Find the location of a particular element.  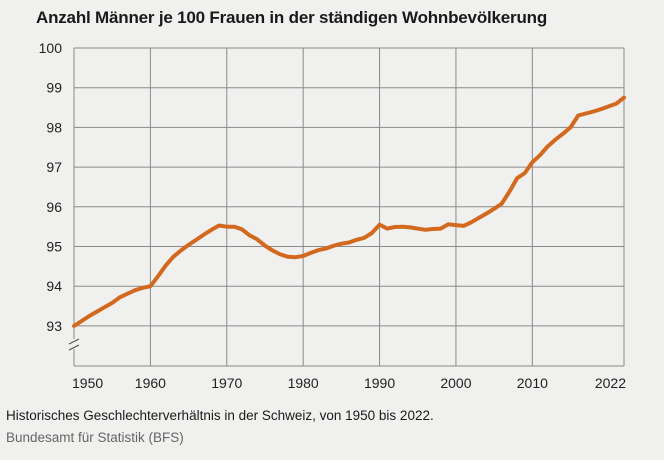

y-tick-label: 97 is located at coordinates (54, 167).